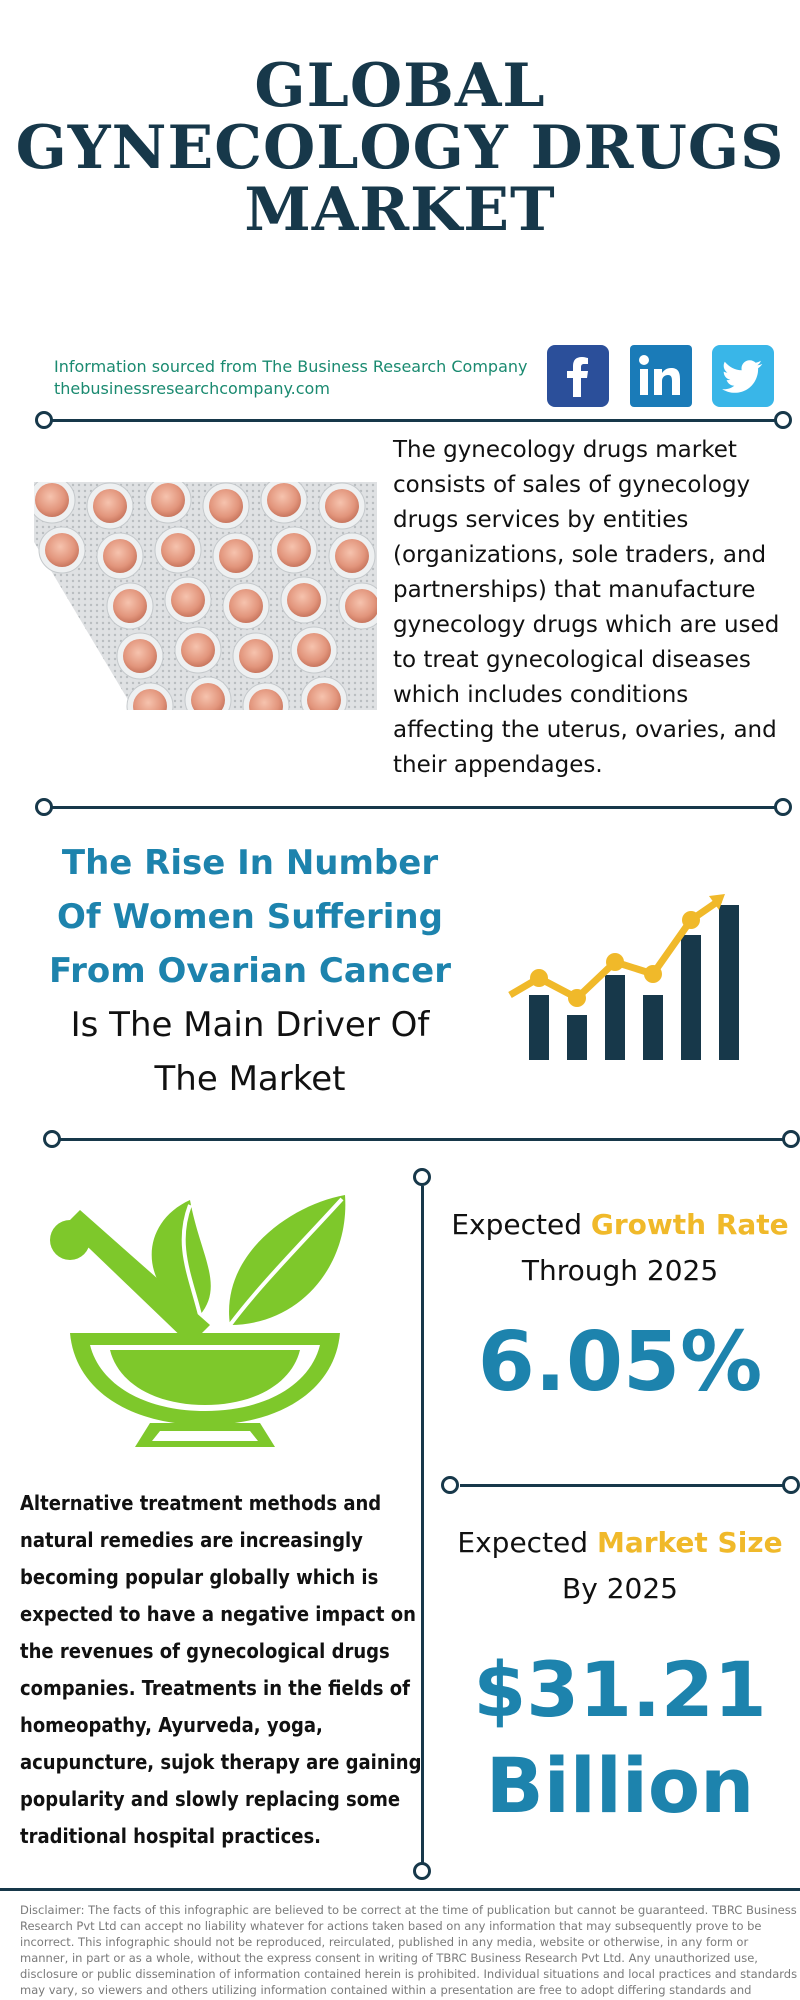 The width and height of the screenshot is (800, 2000). Describe the element at coordinates (192, 388) in the screenshot. I see `source-url: thebusinessresearchcompany.com` at that location.